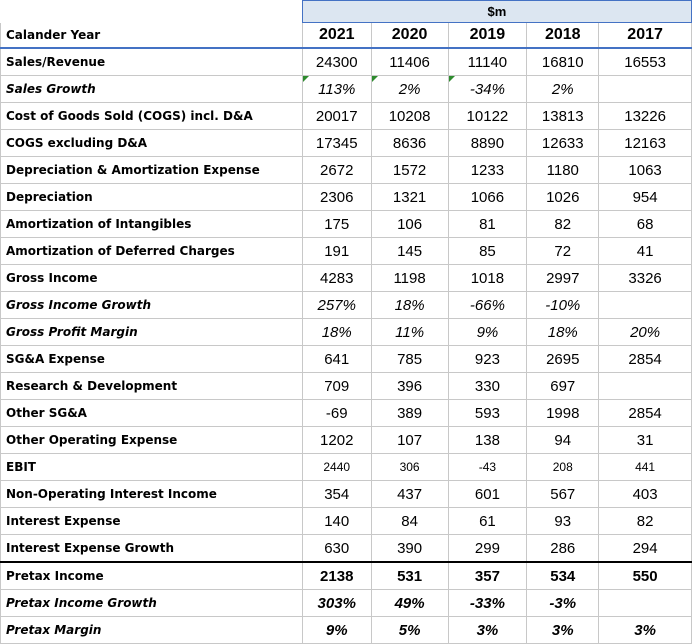 Image resolution: width=692 pixels, height=644 pixels. I want to click on value-cell: 354, so click(336, 494).